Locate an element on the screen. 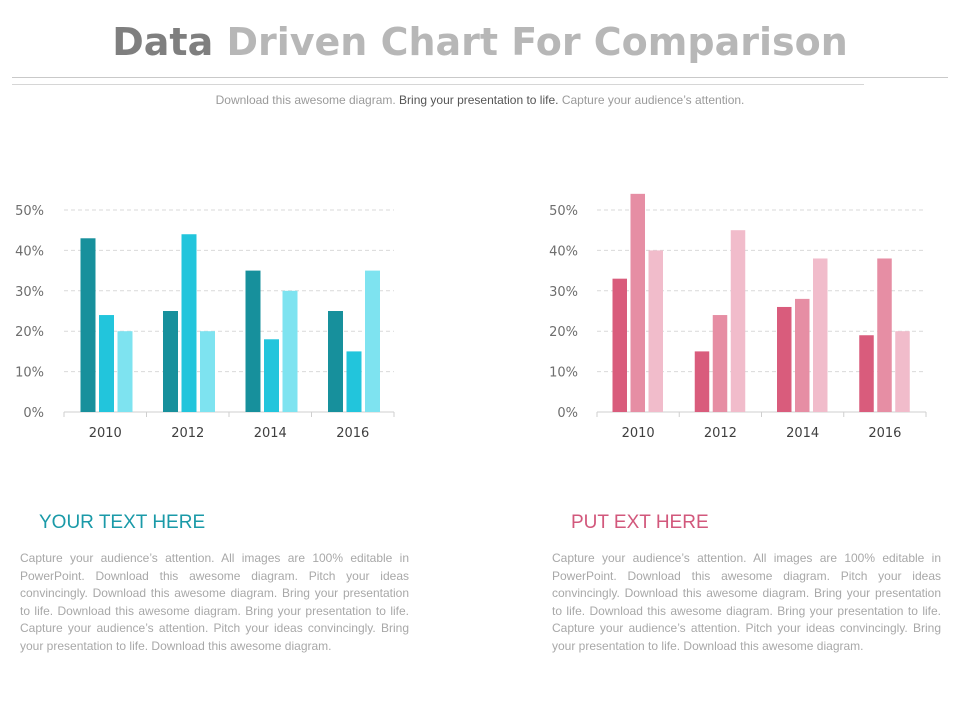 Image resolution: width=960 pixels, height=720 pixels. page-title: Data Driven Chart For Comparison is located at coordinates (480, 42).